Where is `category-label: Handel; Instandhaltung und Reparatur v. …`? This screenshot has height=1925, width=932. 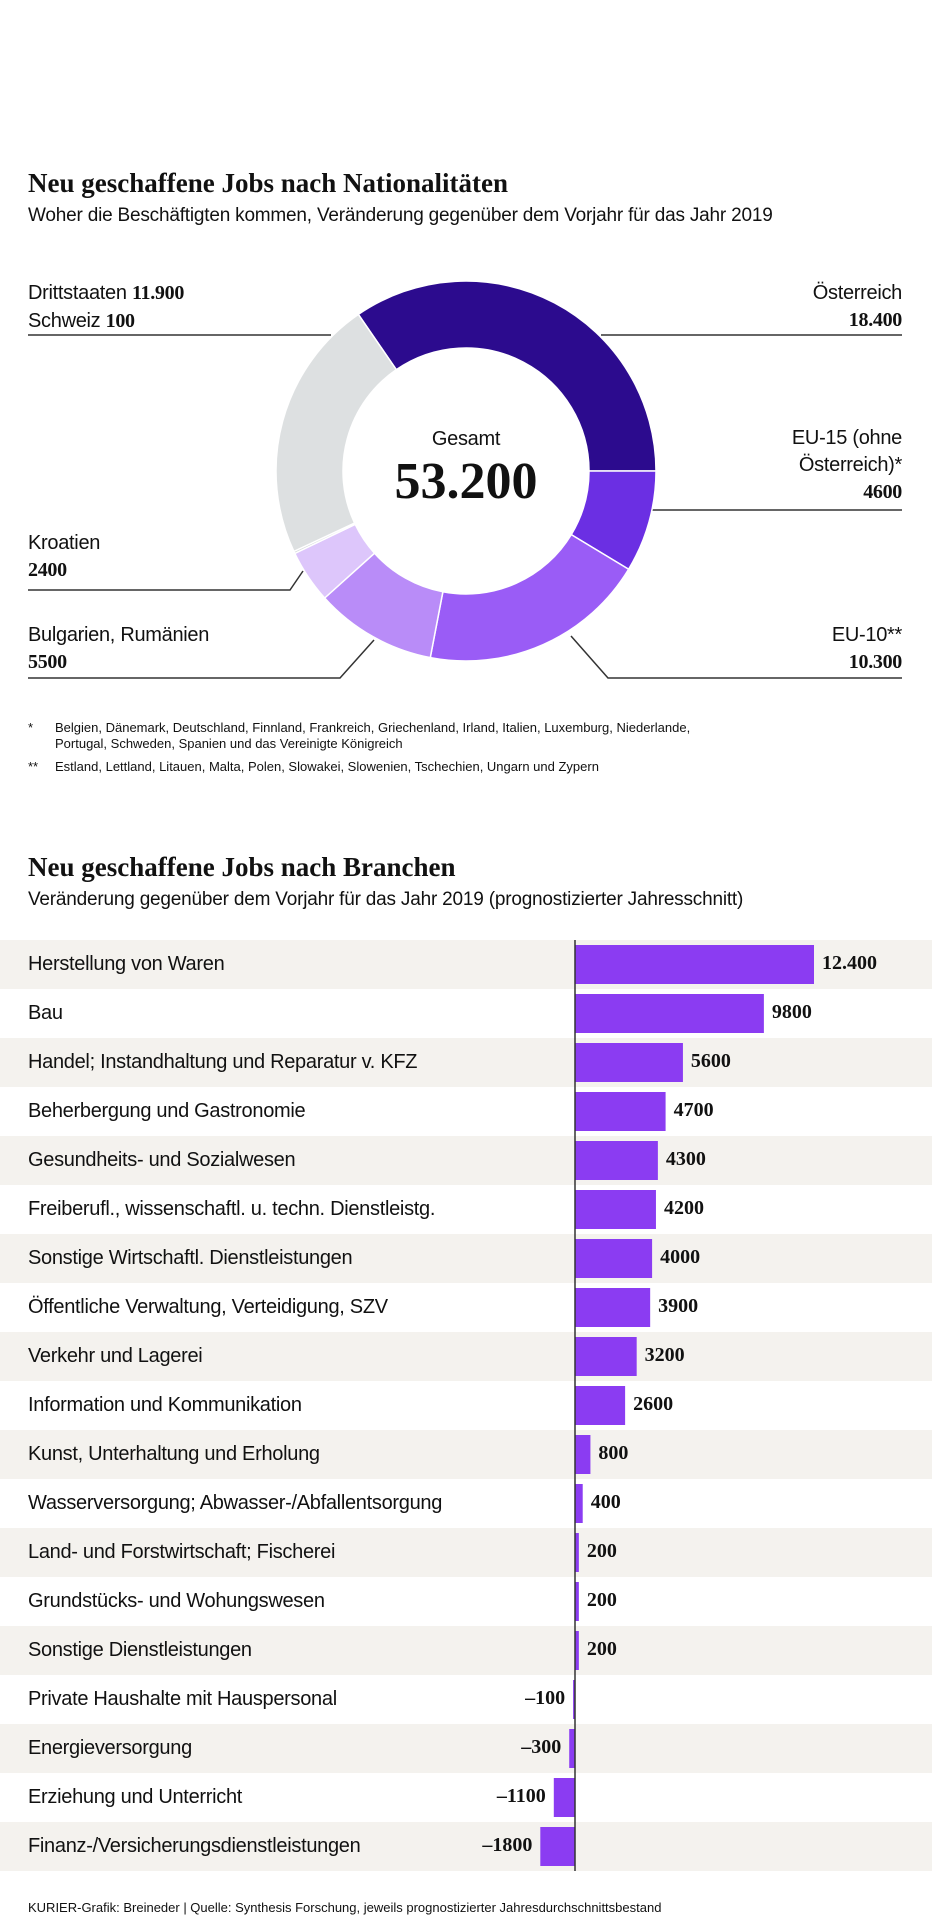 category-label: Handel; Instandhaltung und Reparatur v. … is located at coordinates (223, 1062).